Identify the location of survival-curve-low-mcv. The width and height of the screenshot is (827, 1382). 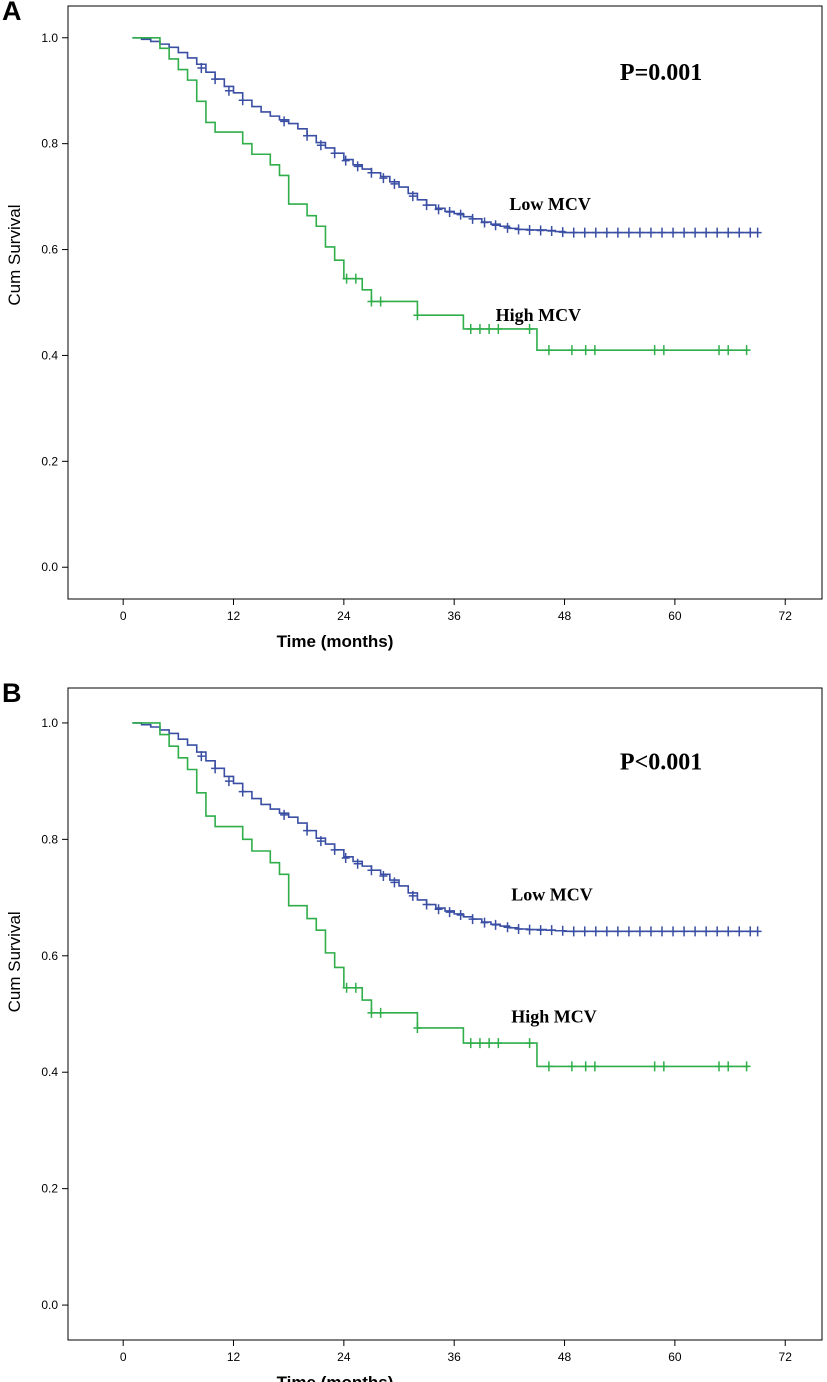
(445, 827).